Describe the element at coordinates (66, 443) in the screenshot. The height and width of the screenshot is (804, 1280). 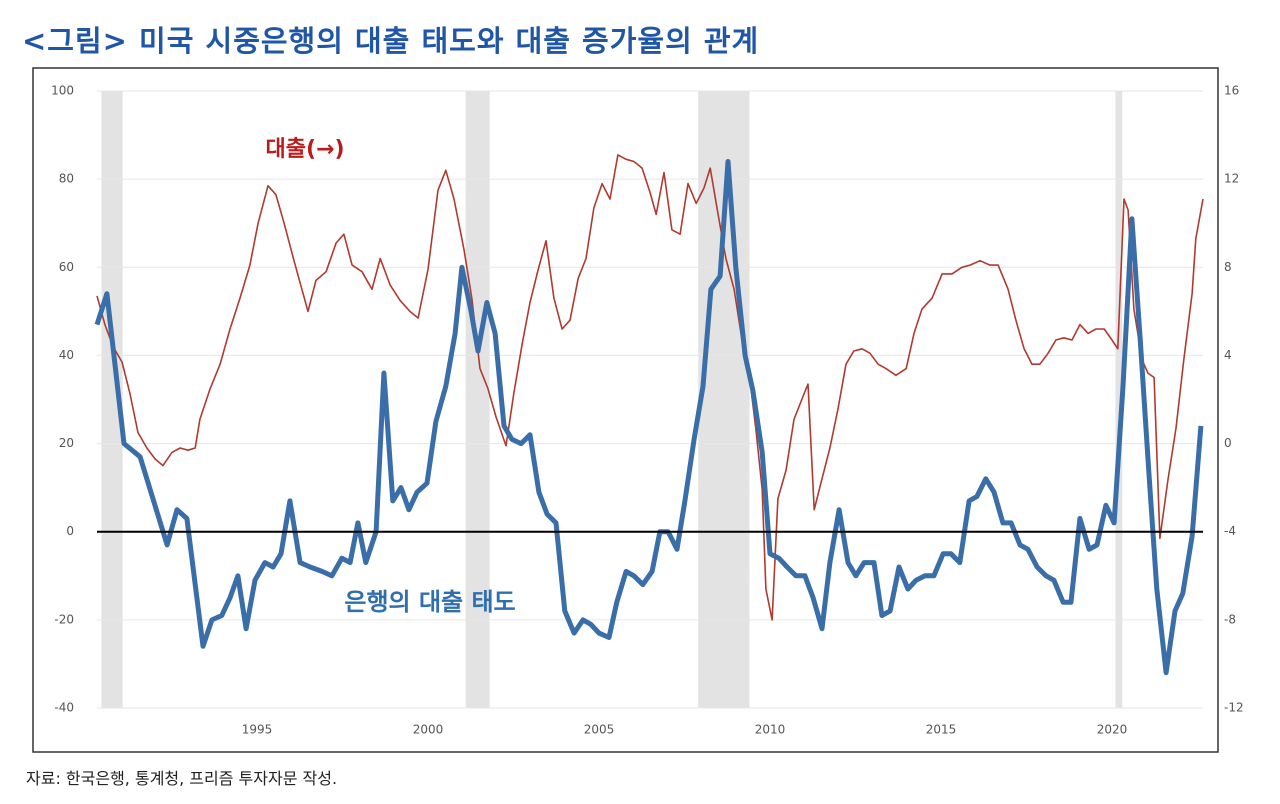
I see `y-tick-label: 20` at that location.